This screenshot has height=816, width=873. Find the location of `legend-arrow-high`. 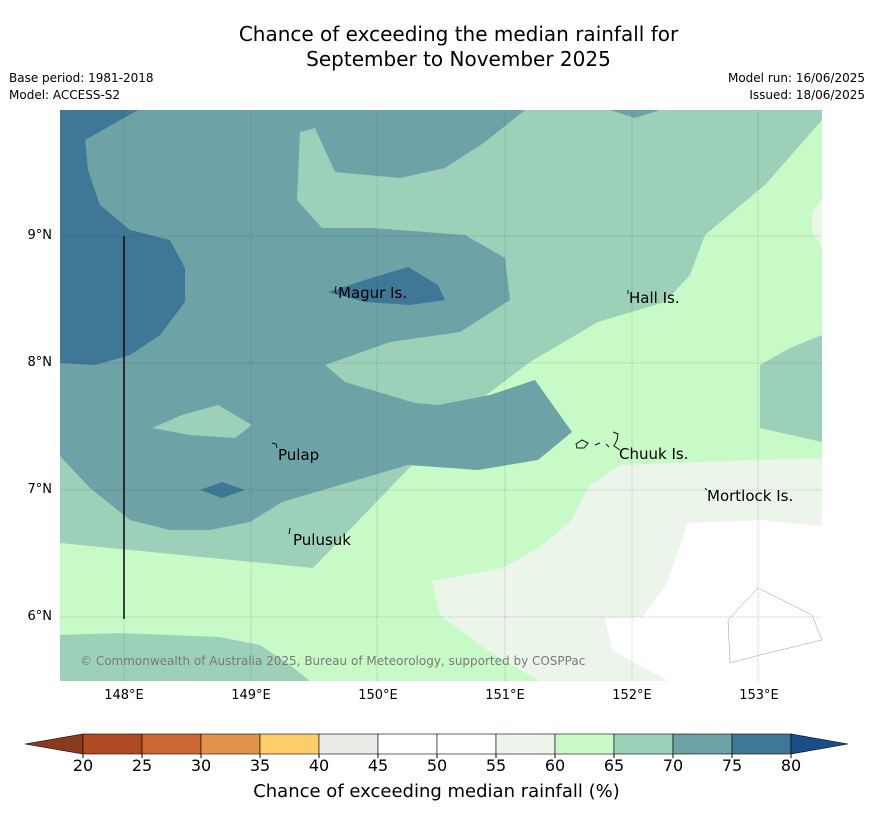

legend-arrow-high is located at coordinates (819, 744).